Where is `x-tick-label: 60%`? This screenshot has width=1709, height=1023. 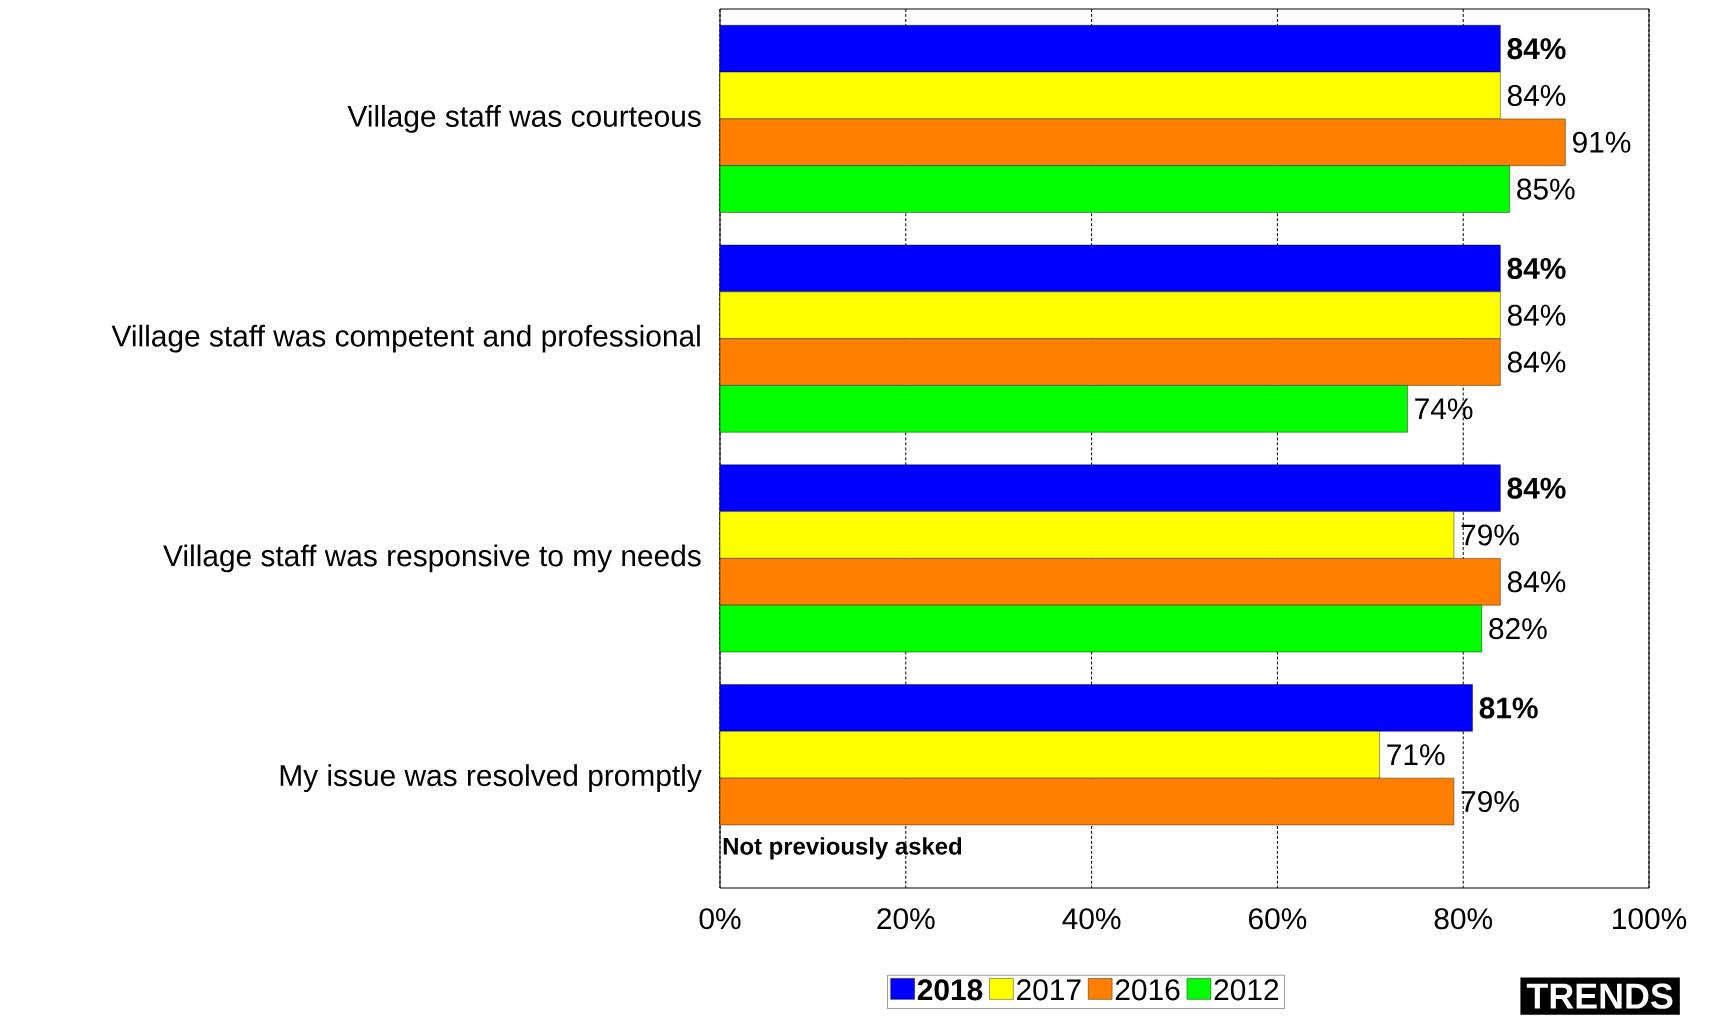 x-tick-label: 60% is located at coordinates (1278, 919).